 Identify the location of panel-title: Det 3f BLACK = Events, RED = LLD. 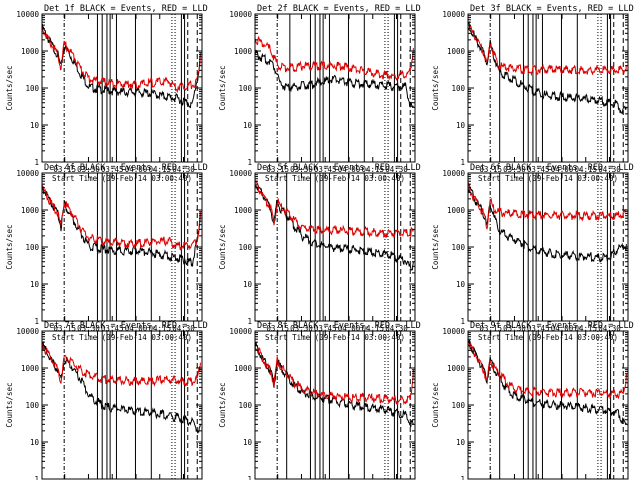
(552, 9).